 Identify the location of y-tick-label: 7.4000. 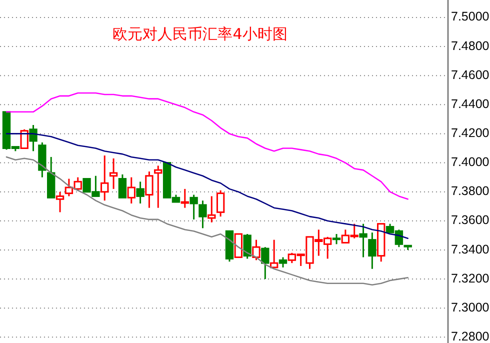
(470, 162).